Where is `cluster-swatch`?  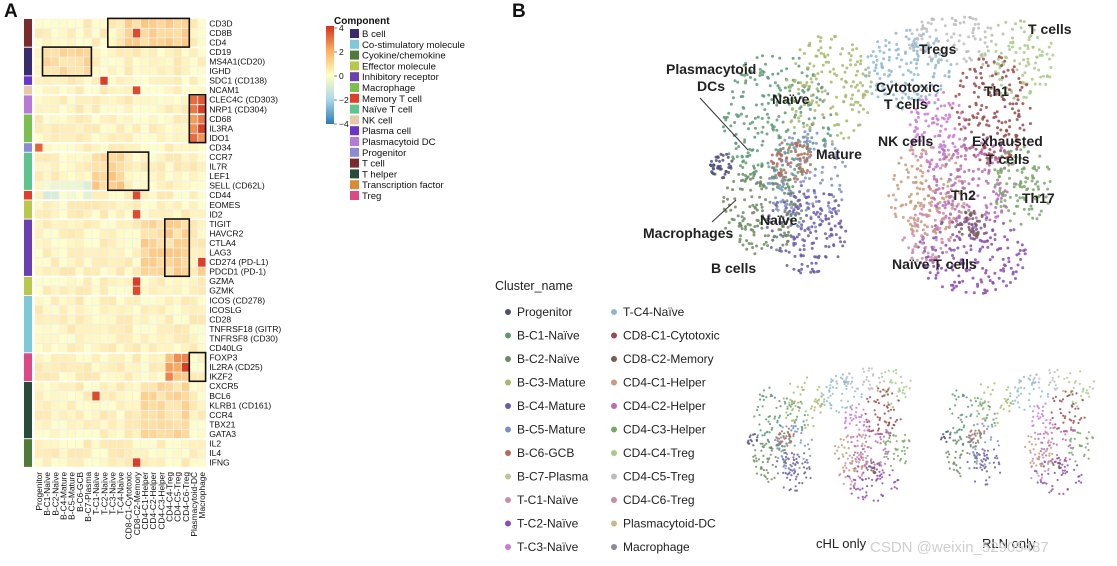
cluster-swatch is located at coordinates (614, 429).